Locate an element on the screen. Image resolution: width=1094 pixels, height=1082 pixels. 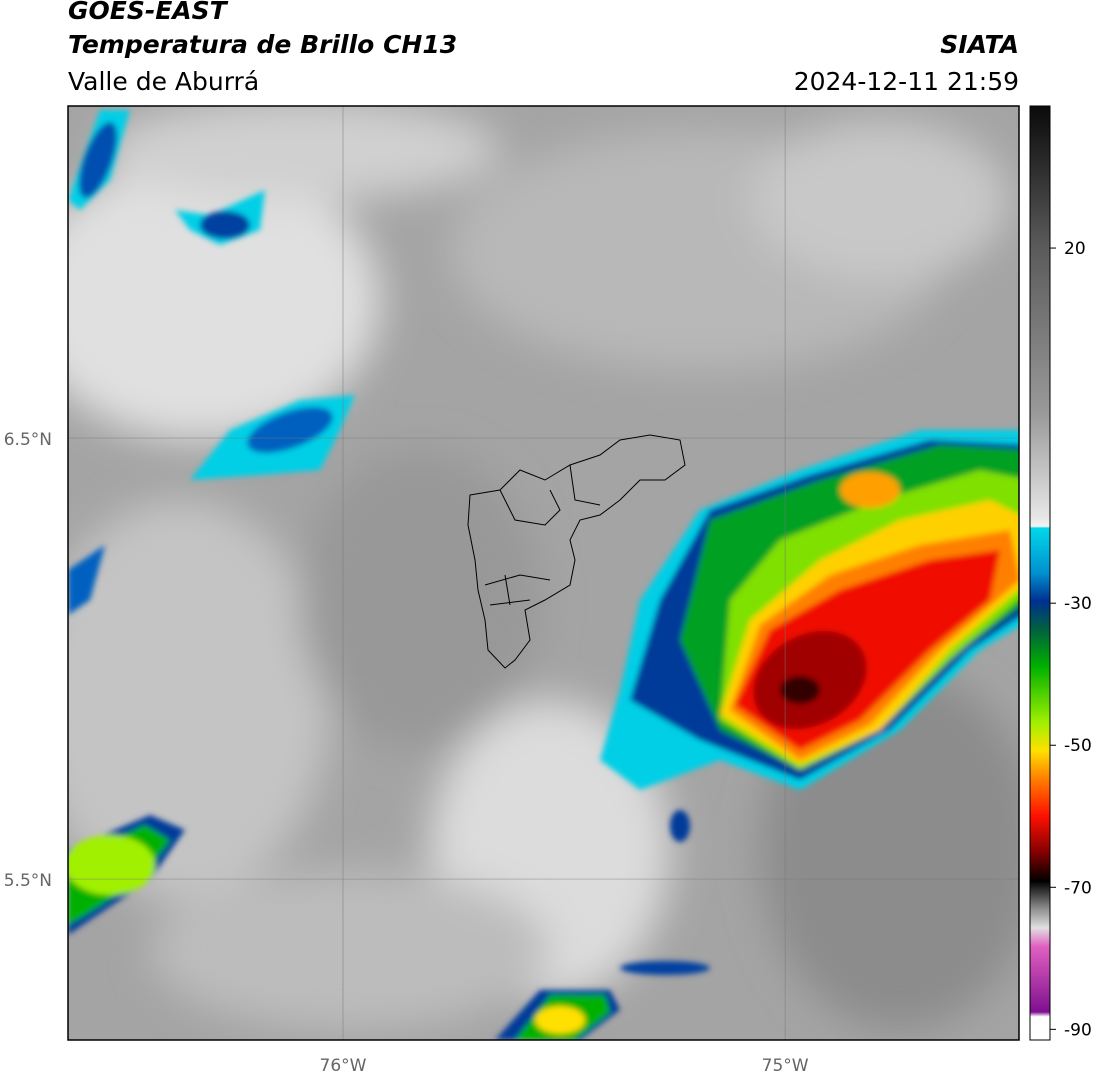
timestamp: 2024-12-11 21:59 is located at coordinates (906, 81).